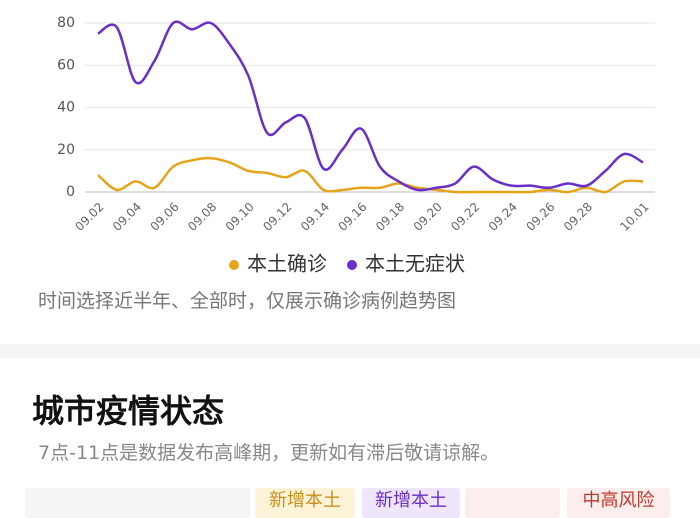  Describe the element at coordinates (540, 217) in the screenshot. I see `x-tick-label: 09.26` at that location.